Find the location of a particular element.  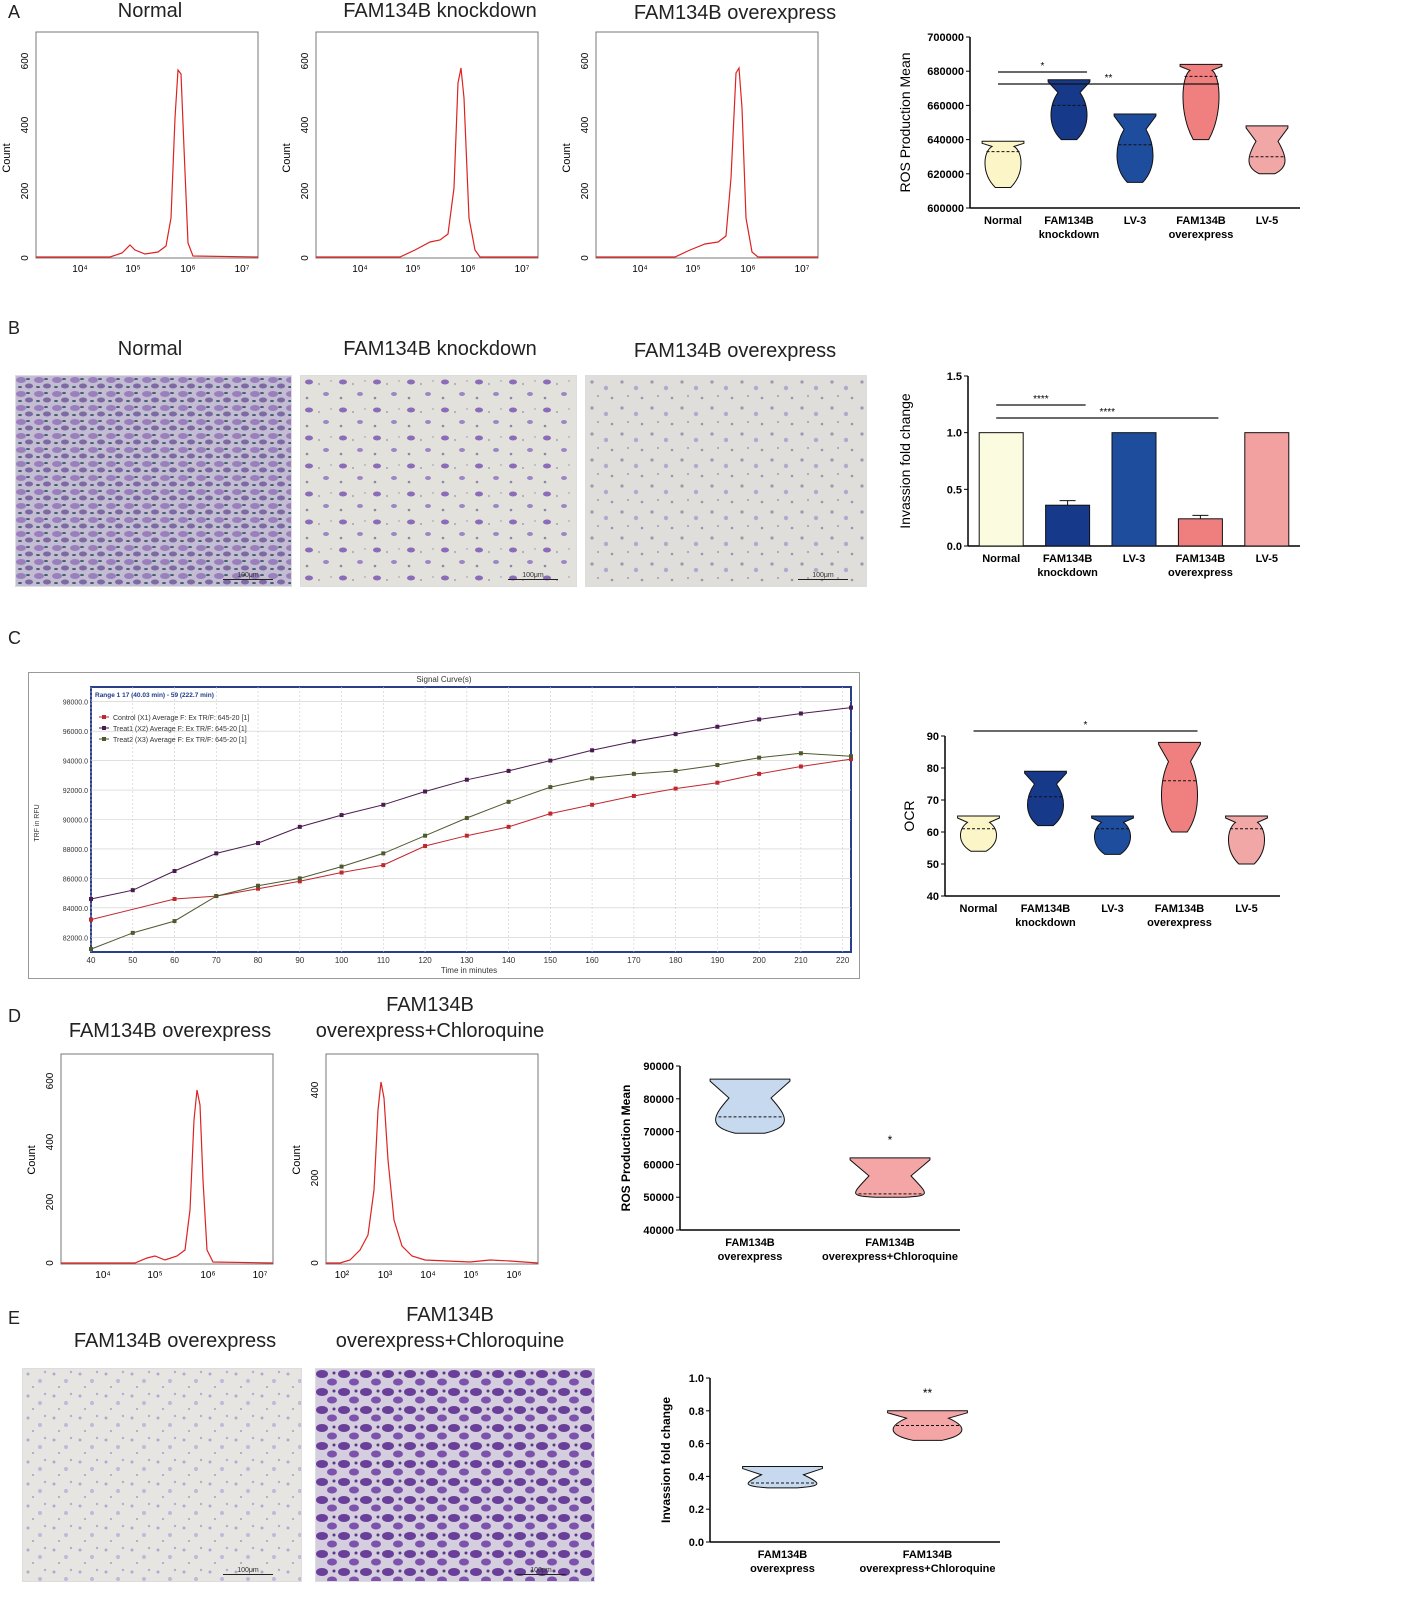

y-tick-label: 1.5 is located at coordinates (954, 377).